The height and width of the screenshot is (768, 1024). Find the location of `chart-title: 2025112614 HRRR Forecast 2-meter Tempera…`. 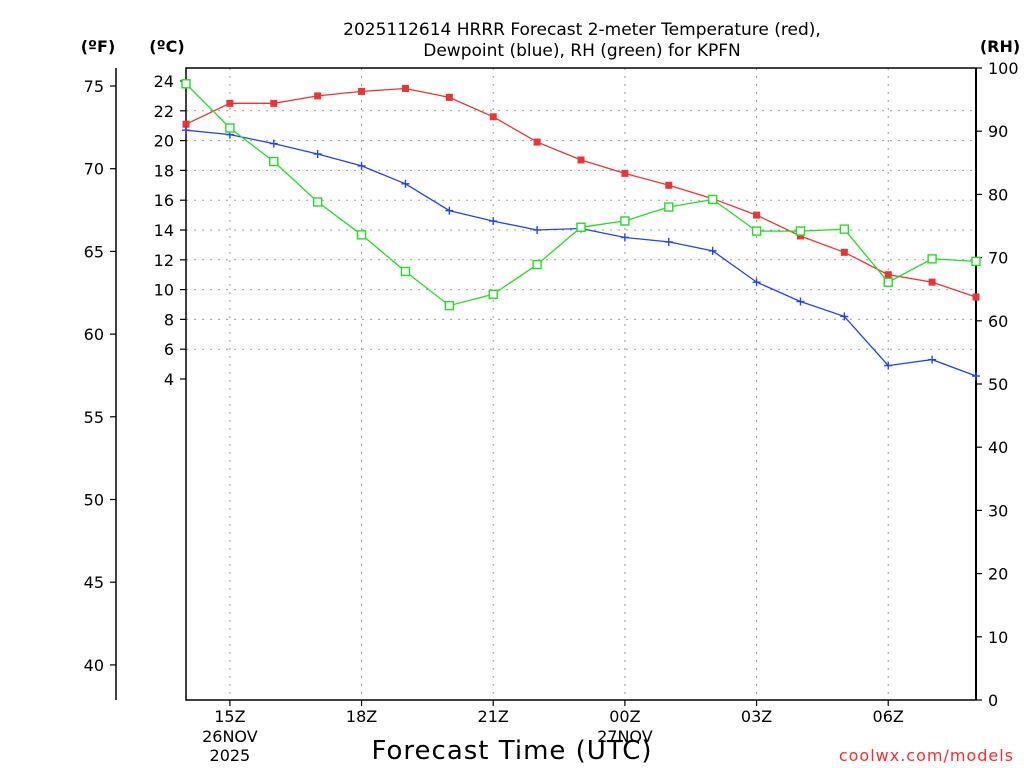

chart-title: 2025112614 HRRR Forecast 2-meter Tempera… is located at coordinates (582, 40).